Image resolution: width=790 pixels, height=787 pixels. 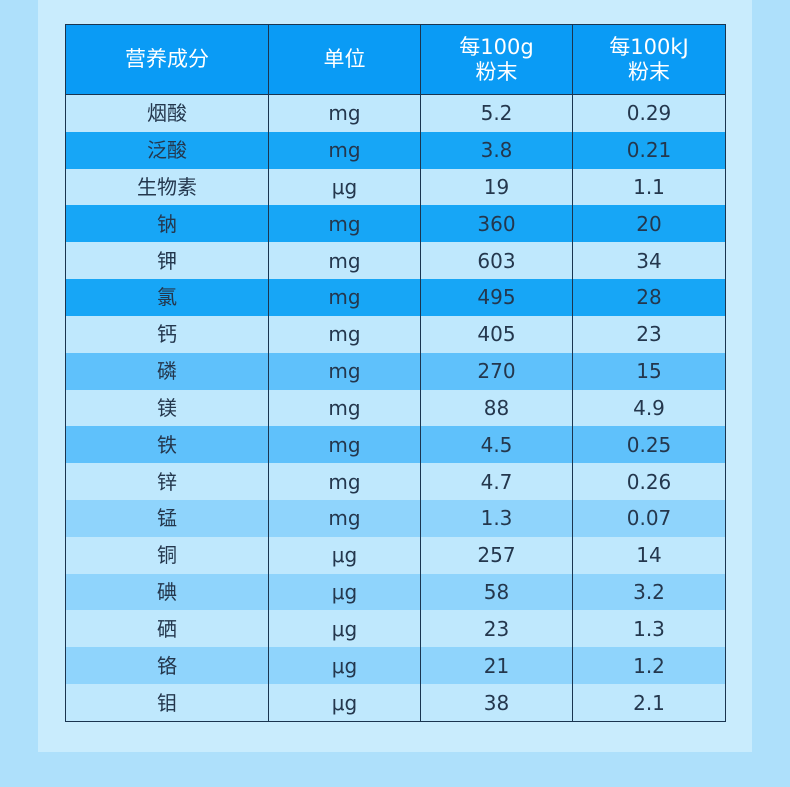 What do you see at coordinates (167, 481) in the screenshot?
I see `nutrient-cell: 锌` at bounding box center [167, 481].